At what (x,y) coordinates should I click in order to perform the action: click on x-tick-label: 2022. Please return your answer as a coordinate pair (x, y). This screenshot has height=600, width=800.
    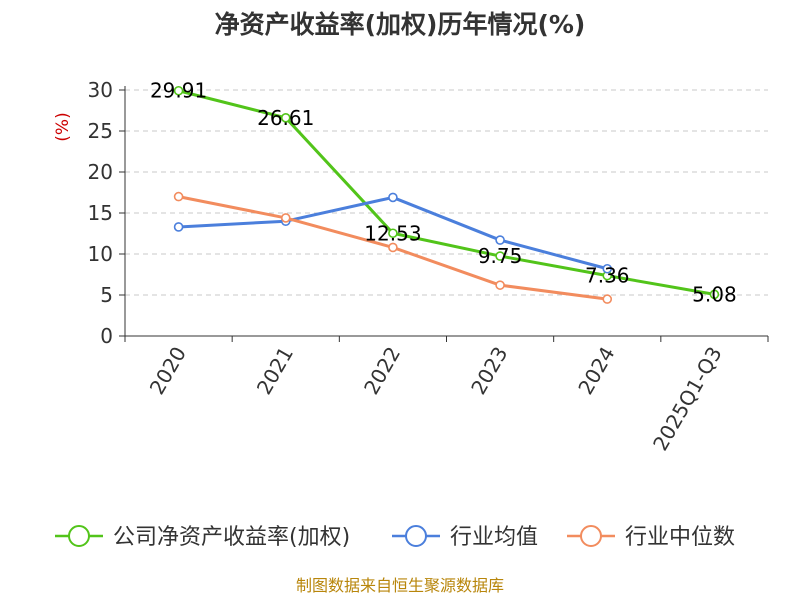
    Looking at the image, I should click on (382, 371).